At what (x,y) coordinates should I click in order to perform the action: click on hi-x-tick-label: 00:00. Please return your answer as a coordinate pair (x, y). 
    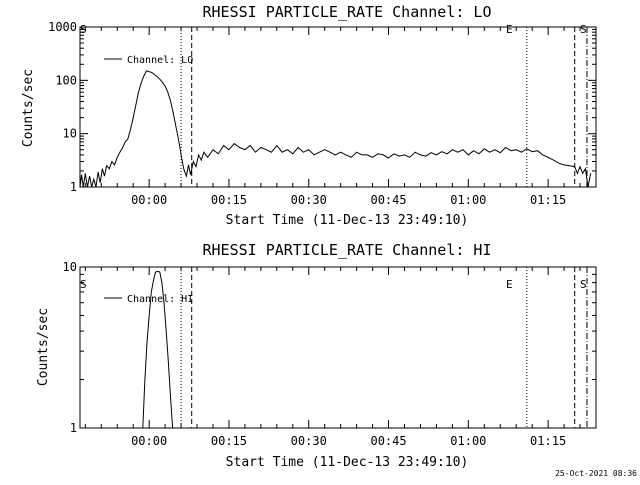
    Looking at the image, I should click on (149, 441).